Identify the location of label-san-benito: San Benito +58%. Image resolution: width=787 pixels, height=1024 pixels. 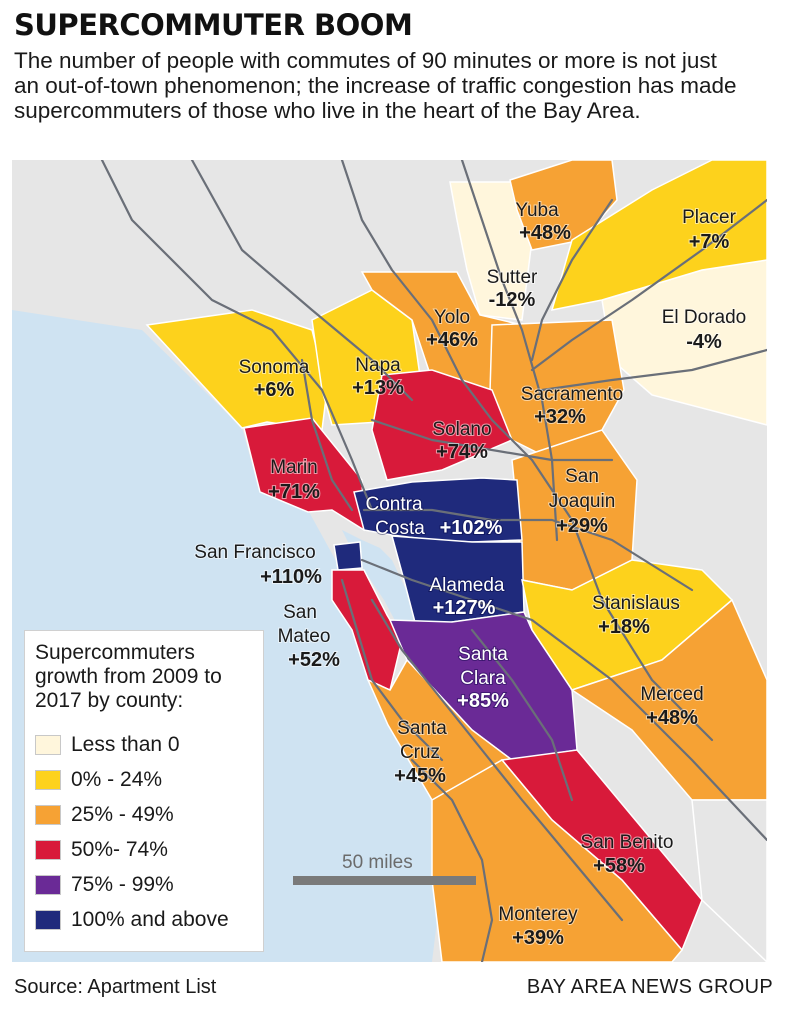
(627, 854).